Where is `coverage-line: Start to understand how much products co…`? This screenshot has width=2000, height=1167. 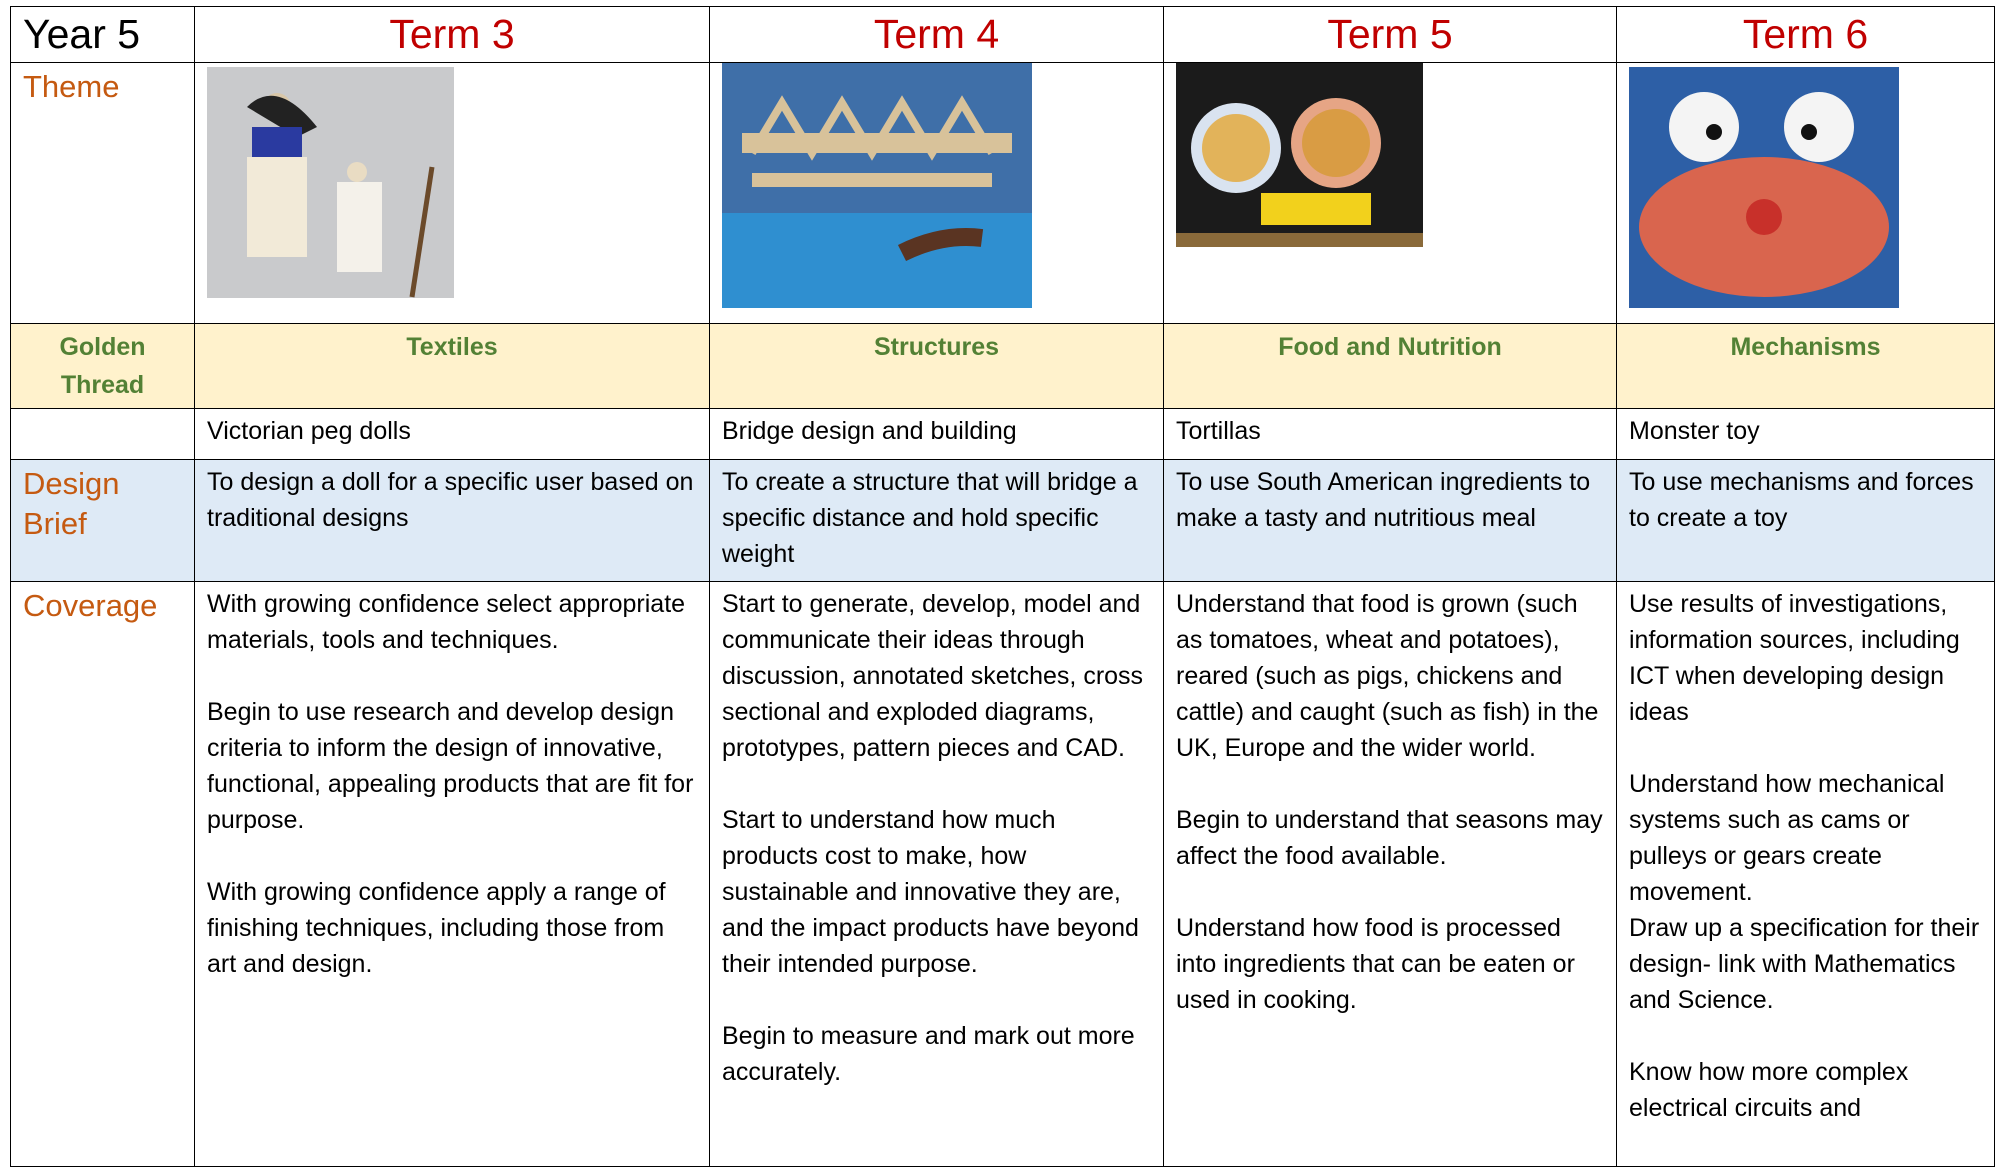
coverage-line: Start to understand how much products co… is located at coordinates (930, 892).